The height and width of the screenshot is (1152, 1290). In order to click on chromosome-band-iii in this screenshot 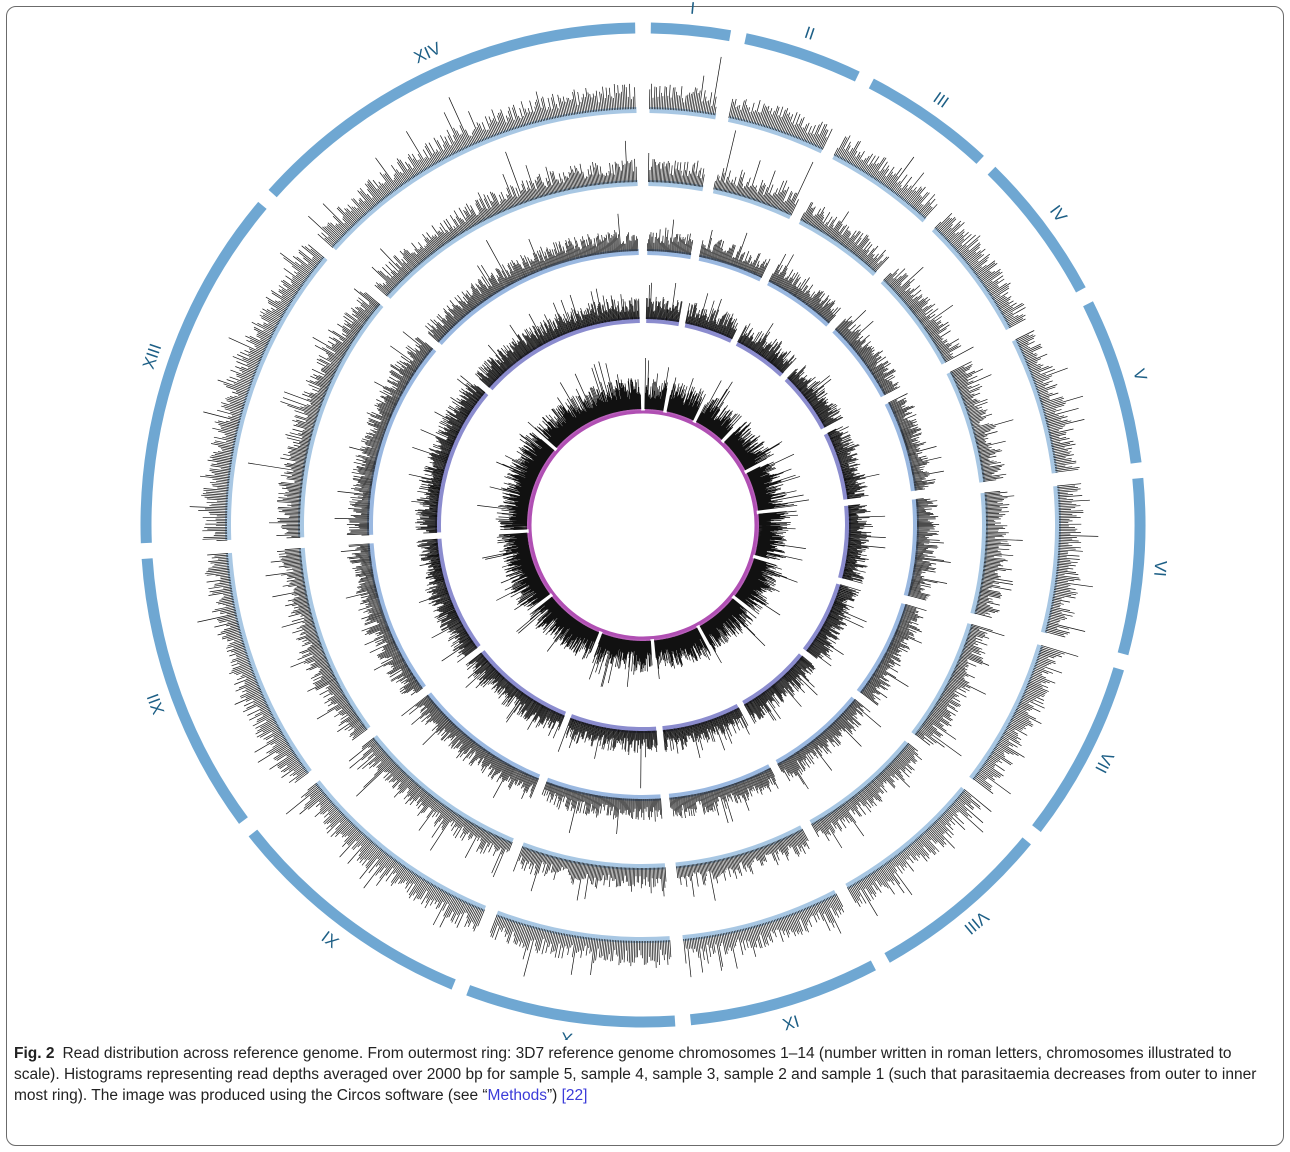, I will do `click(926, 121)`.